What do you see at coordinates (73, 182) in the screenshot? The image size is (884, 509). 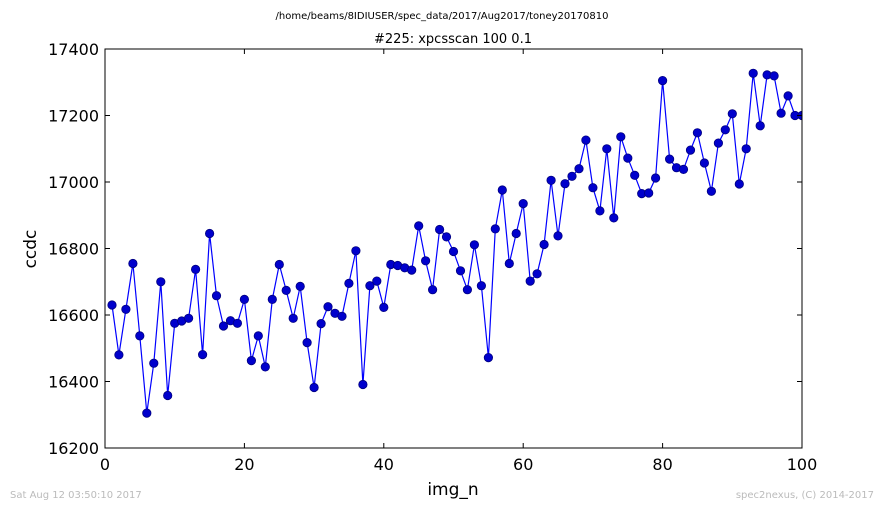 I see `y-tick-label: 17000` at bounding box center [73, 182].